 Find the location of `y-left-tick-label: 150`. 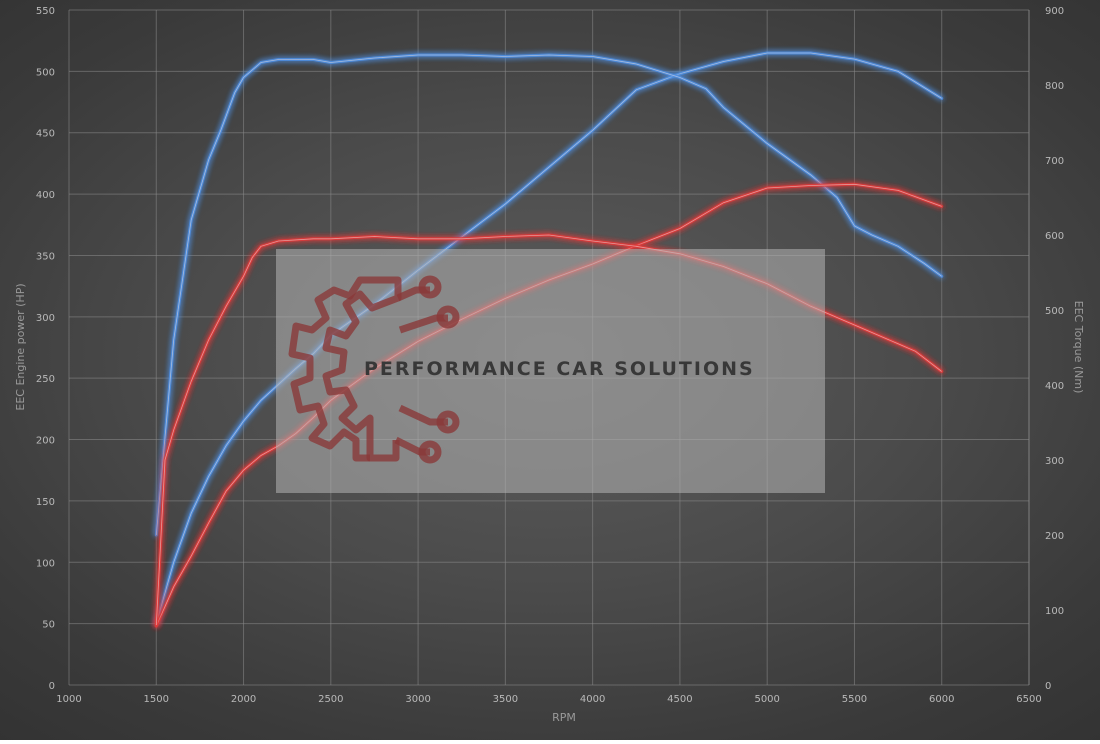

y-left-tick-label: 150 is located at coordinates (45, 502).